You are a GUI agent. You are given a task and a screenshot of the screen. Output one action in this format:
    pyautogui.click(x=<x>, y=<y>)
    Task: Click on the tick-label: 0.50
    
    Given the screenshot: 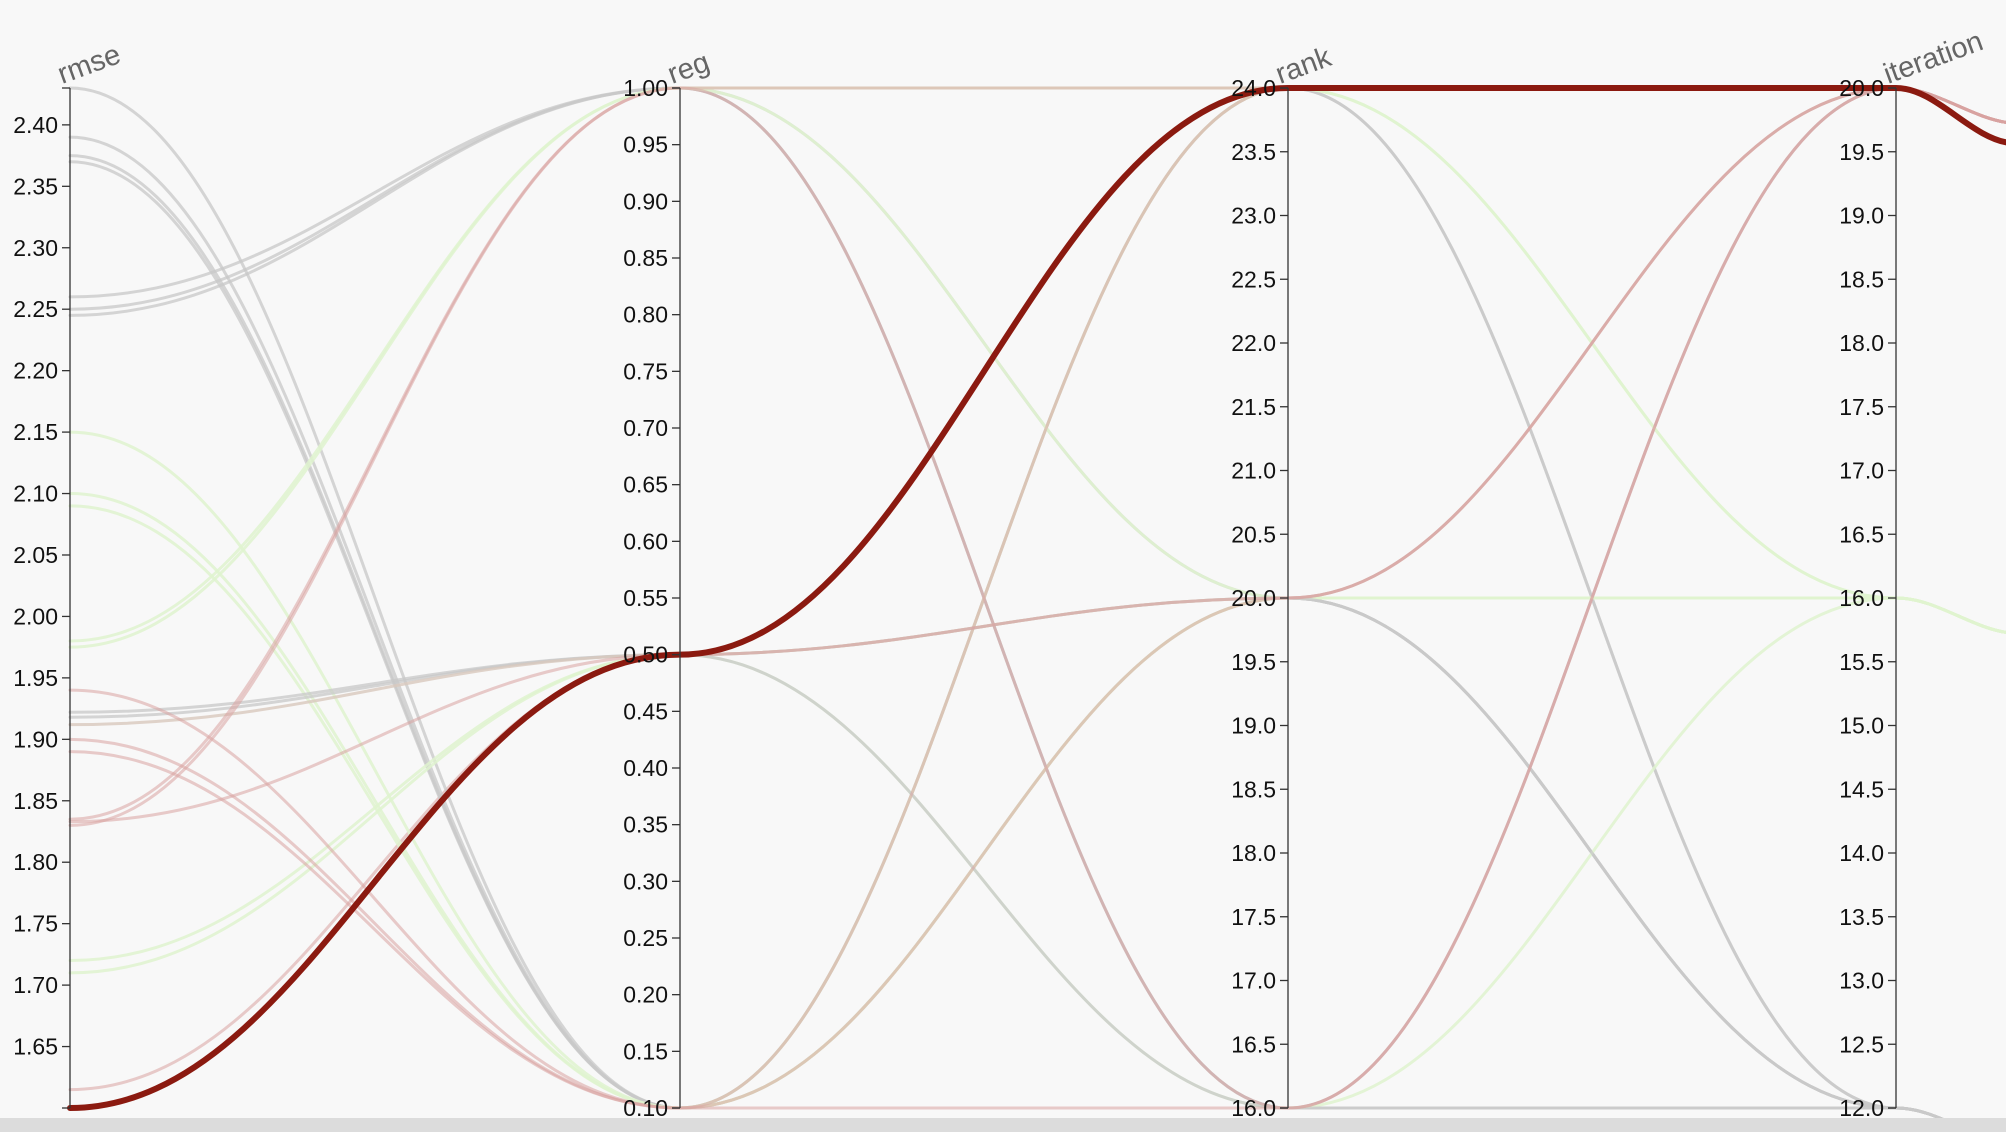 What is the action you would take?
    pyautogui.click(x=645, y=655)
    